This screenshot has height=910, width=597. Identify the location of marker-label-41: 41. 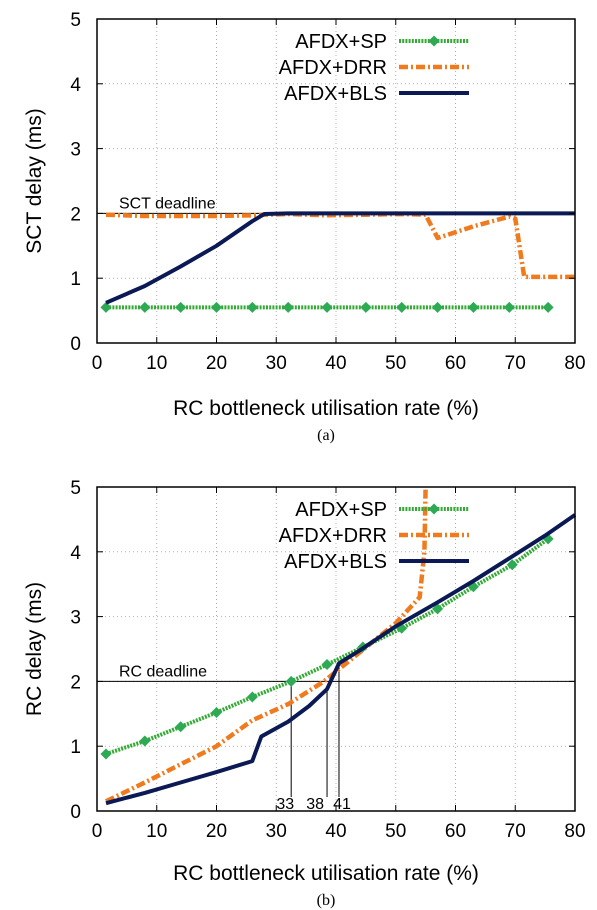
(342, 804).